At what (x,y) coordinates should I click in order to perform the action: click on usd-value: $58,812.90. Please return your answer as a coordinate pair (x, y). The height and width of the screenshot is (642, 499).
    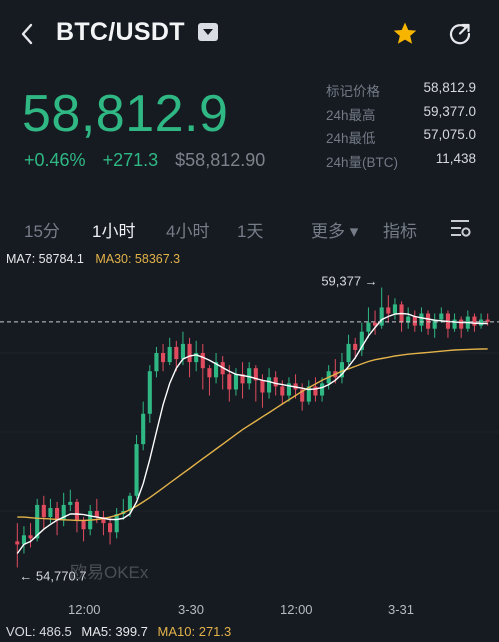
    Looking at the image, I should click on (220, 160).